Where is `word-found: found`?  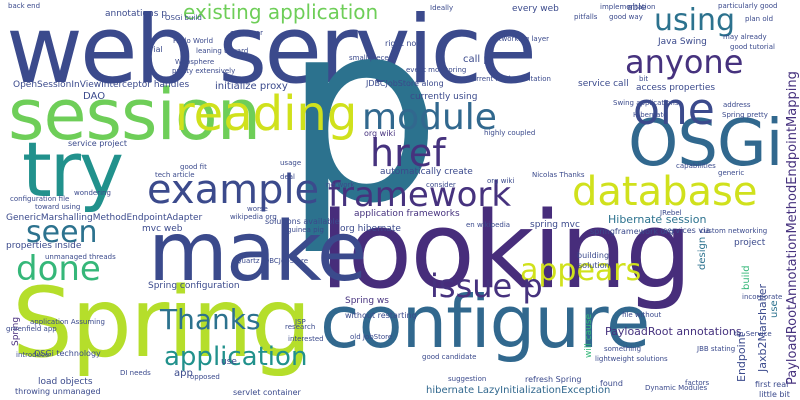
word-found: found is located at coordinates (611, 383).